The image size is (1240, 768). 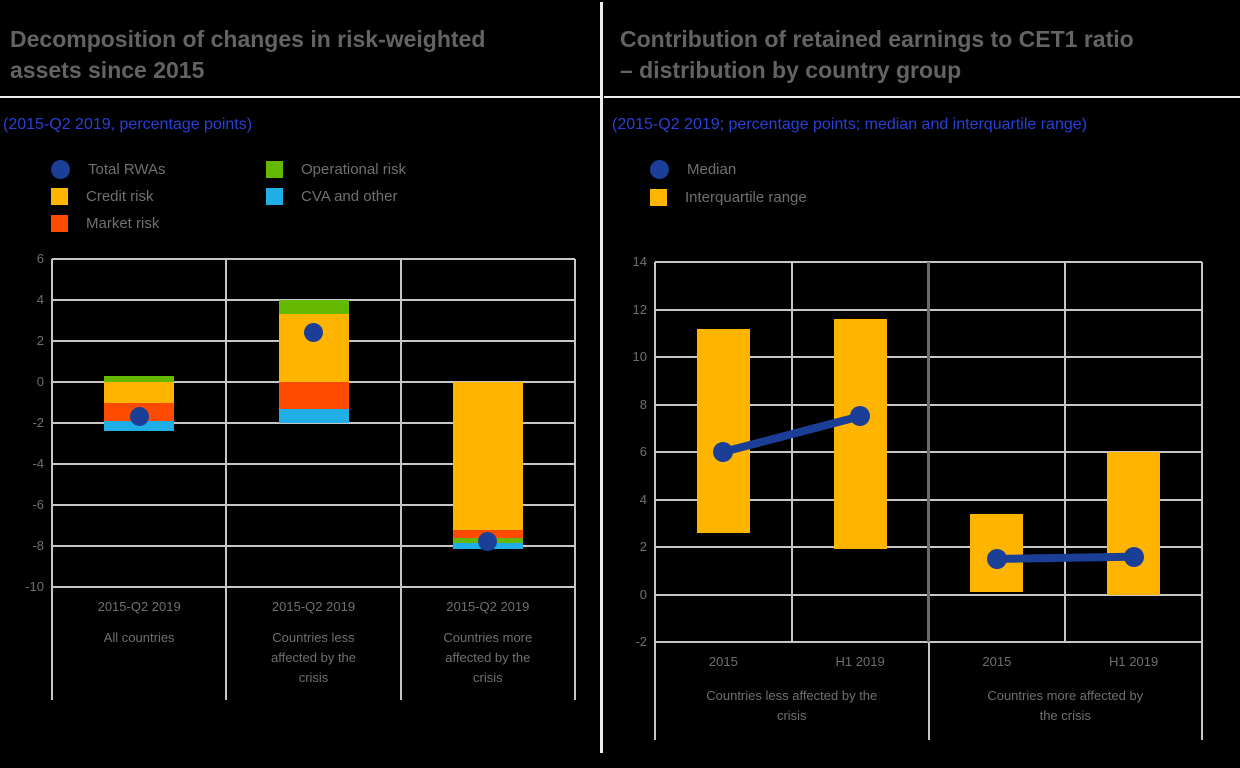 What do you see at coordinates (601, 377) in the screenshot?
I see `panel-divider` at bounding box center [601, 377].